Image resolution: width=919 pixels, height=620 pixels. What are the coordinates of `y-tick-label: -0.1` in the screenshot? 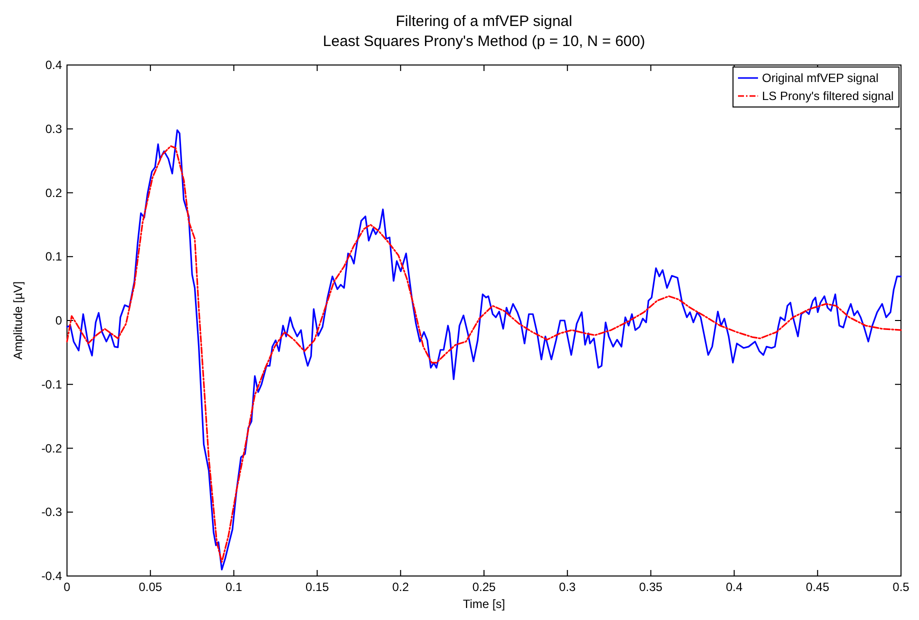 It's located at (51, 384).